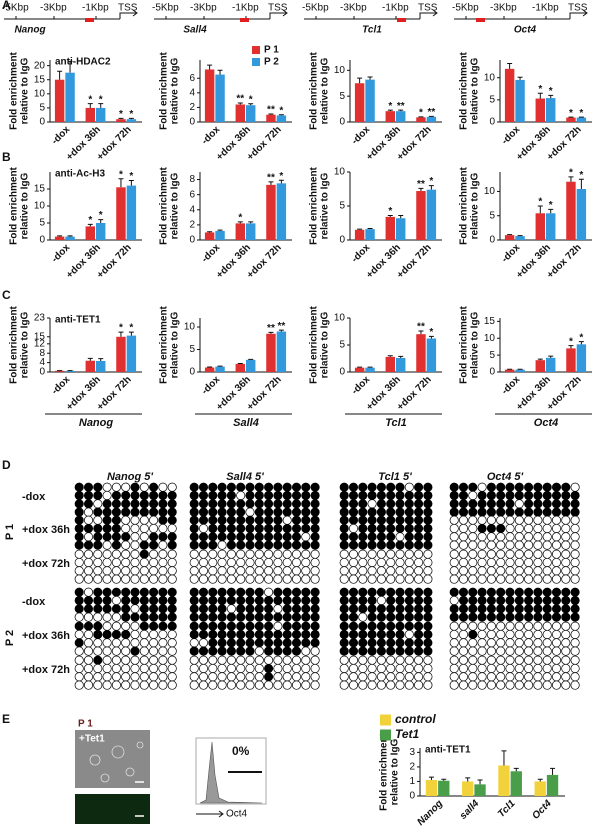 The height and width of the screenshot is (826, 597). Describe the element at coordinates (6, 6) in the screenshot. I see `panel-label: A` at that location.